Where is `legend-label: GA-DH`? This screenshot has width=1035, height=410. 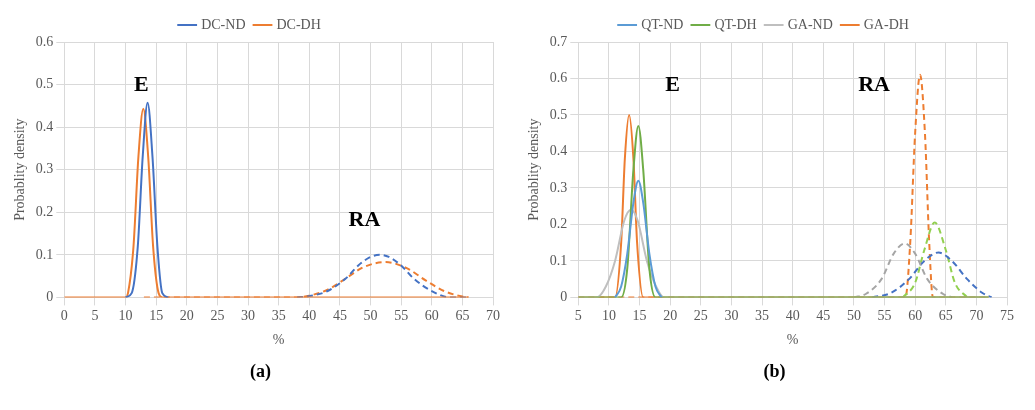 legend-label: GA-DH is located at coordinates (886, 24).